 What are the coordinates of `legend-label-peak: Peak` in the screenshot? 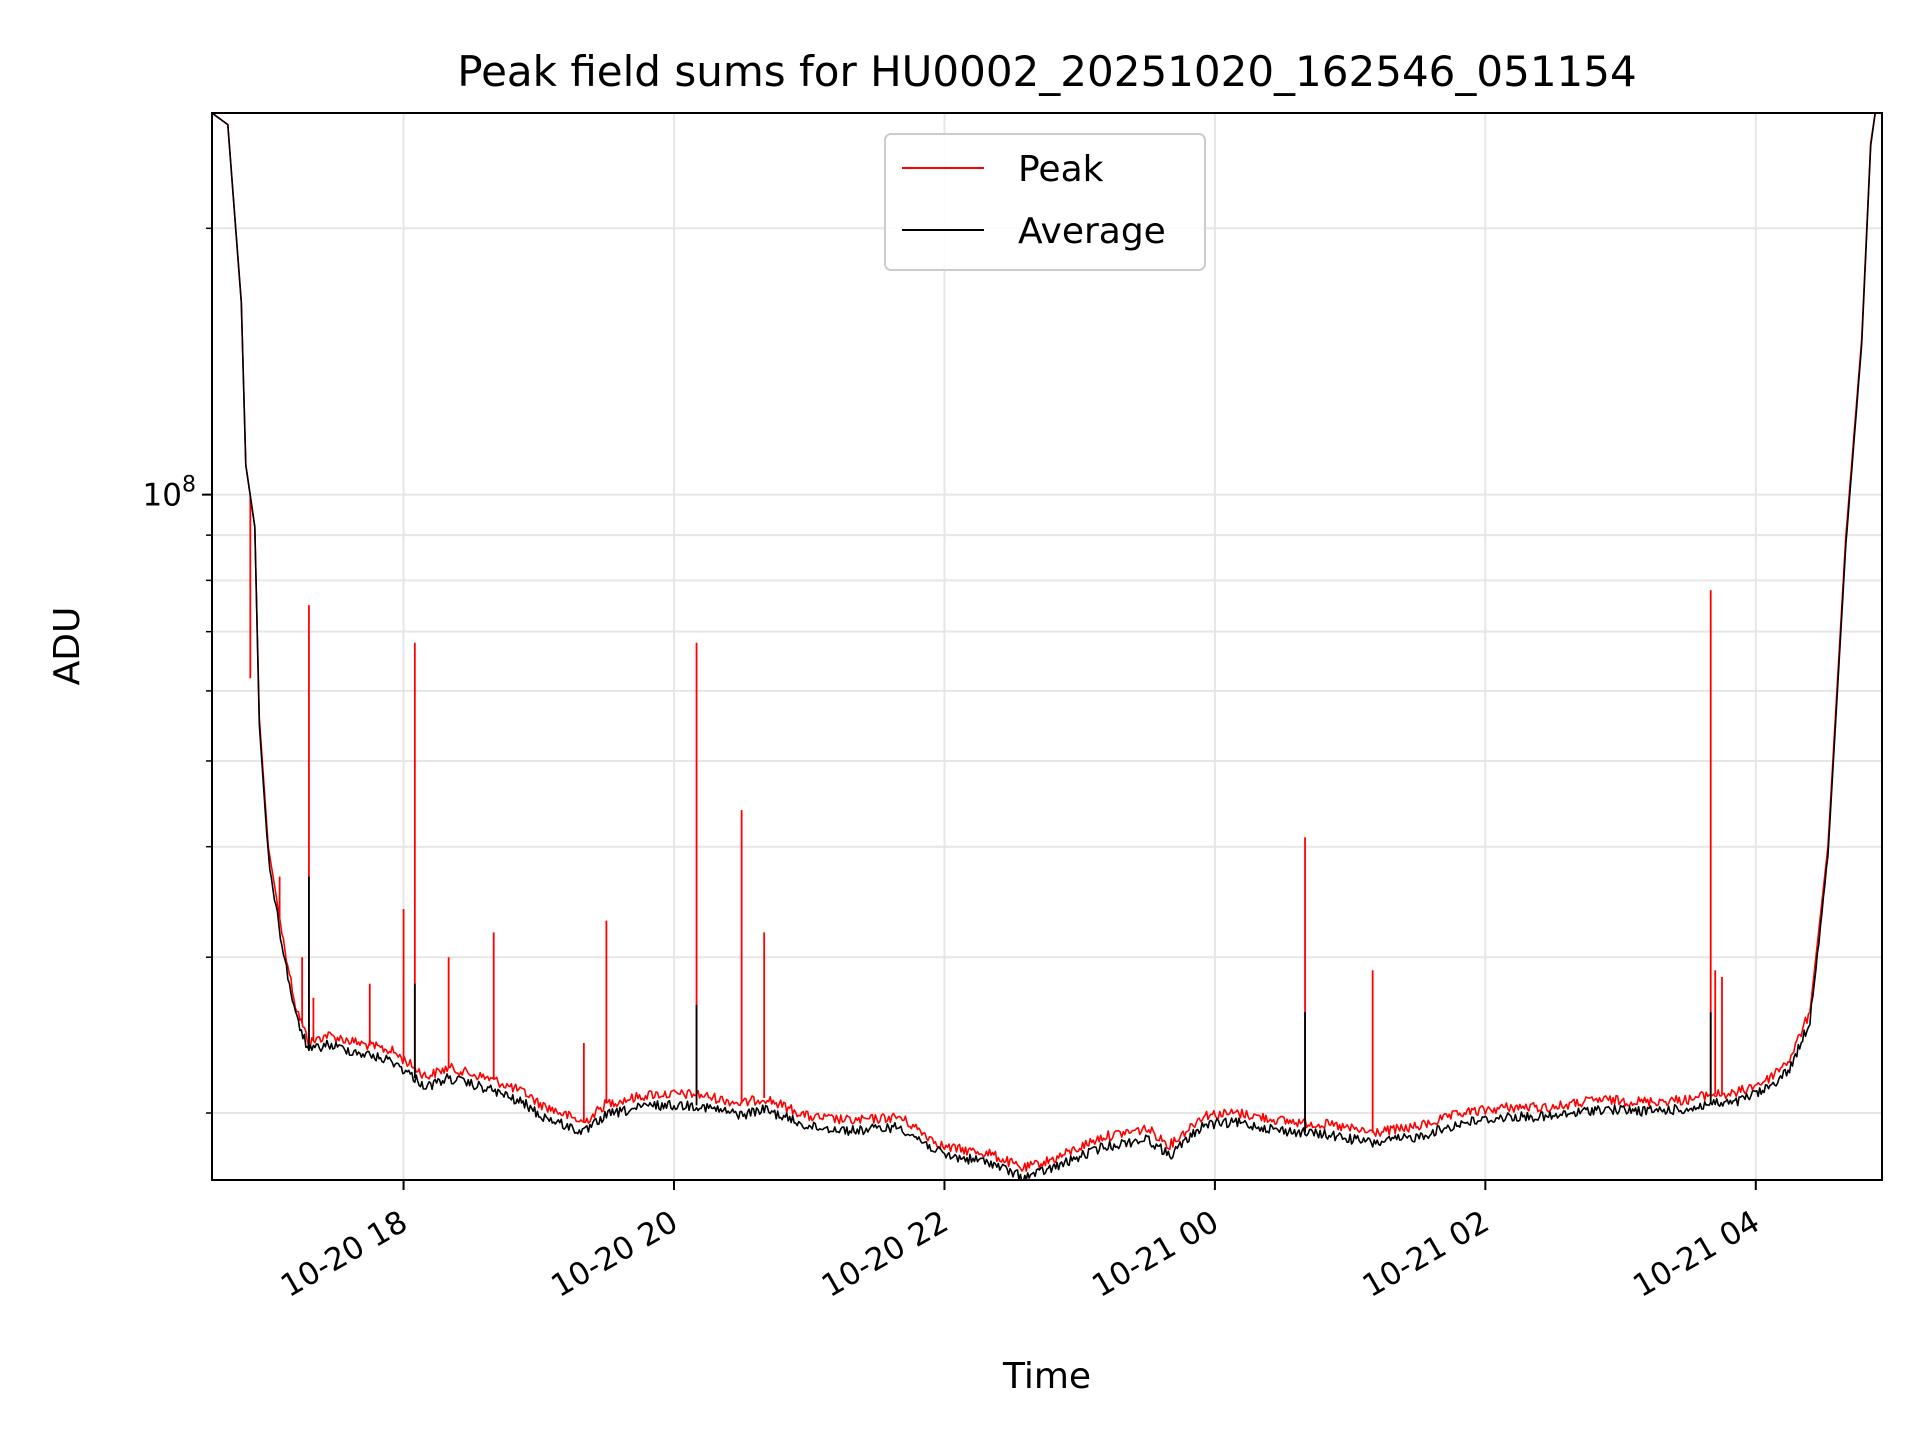 It's located at (1061, 169).